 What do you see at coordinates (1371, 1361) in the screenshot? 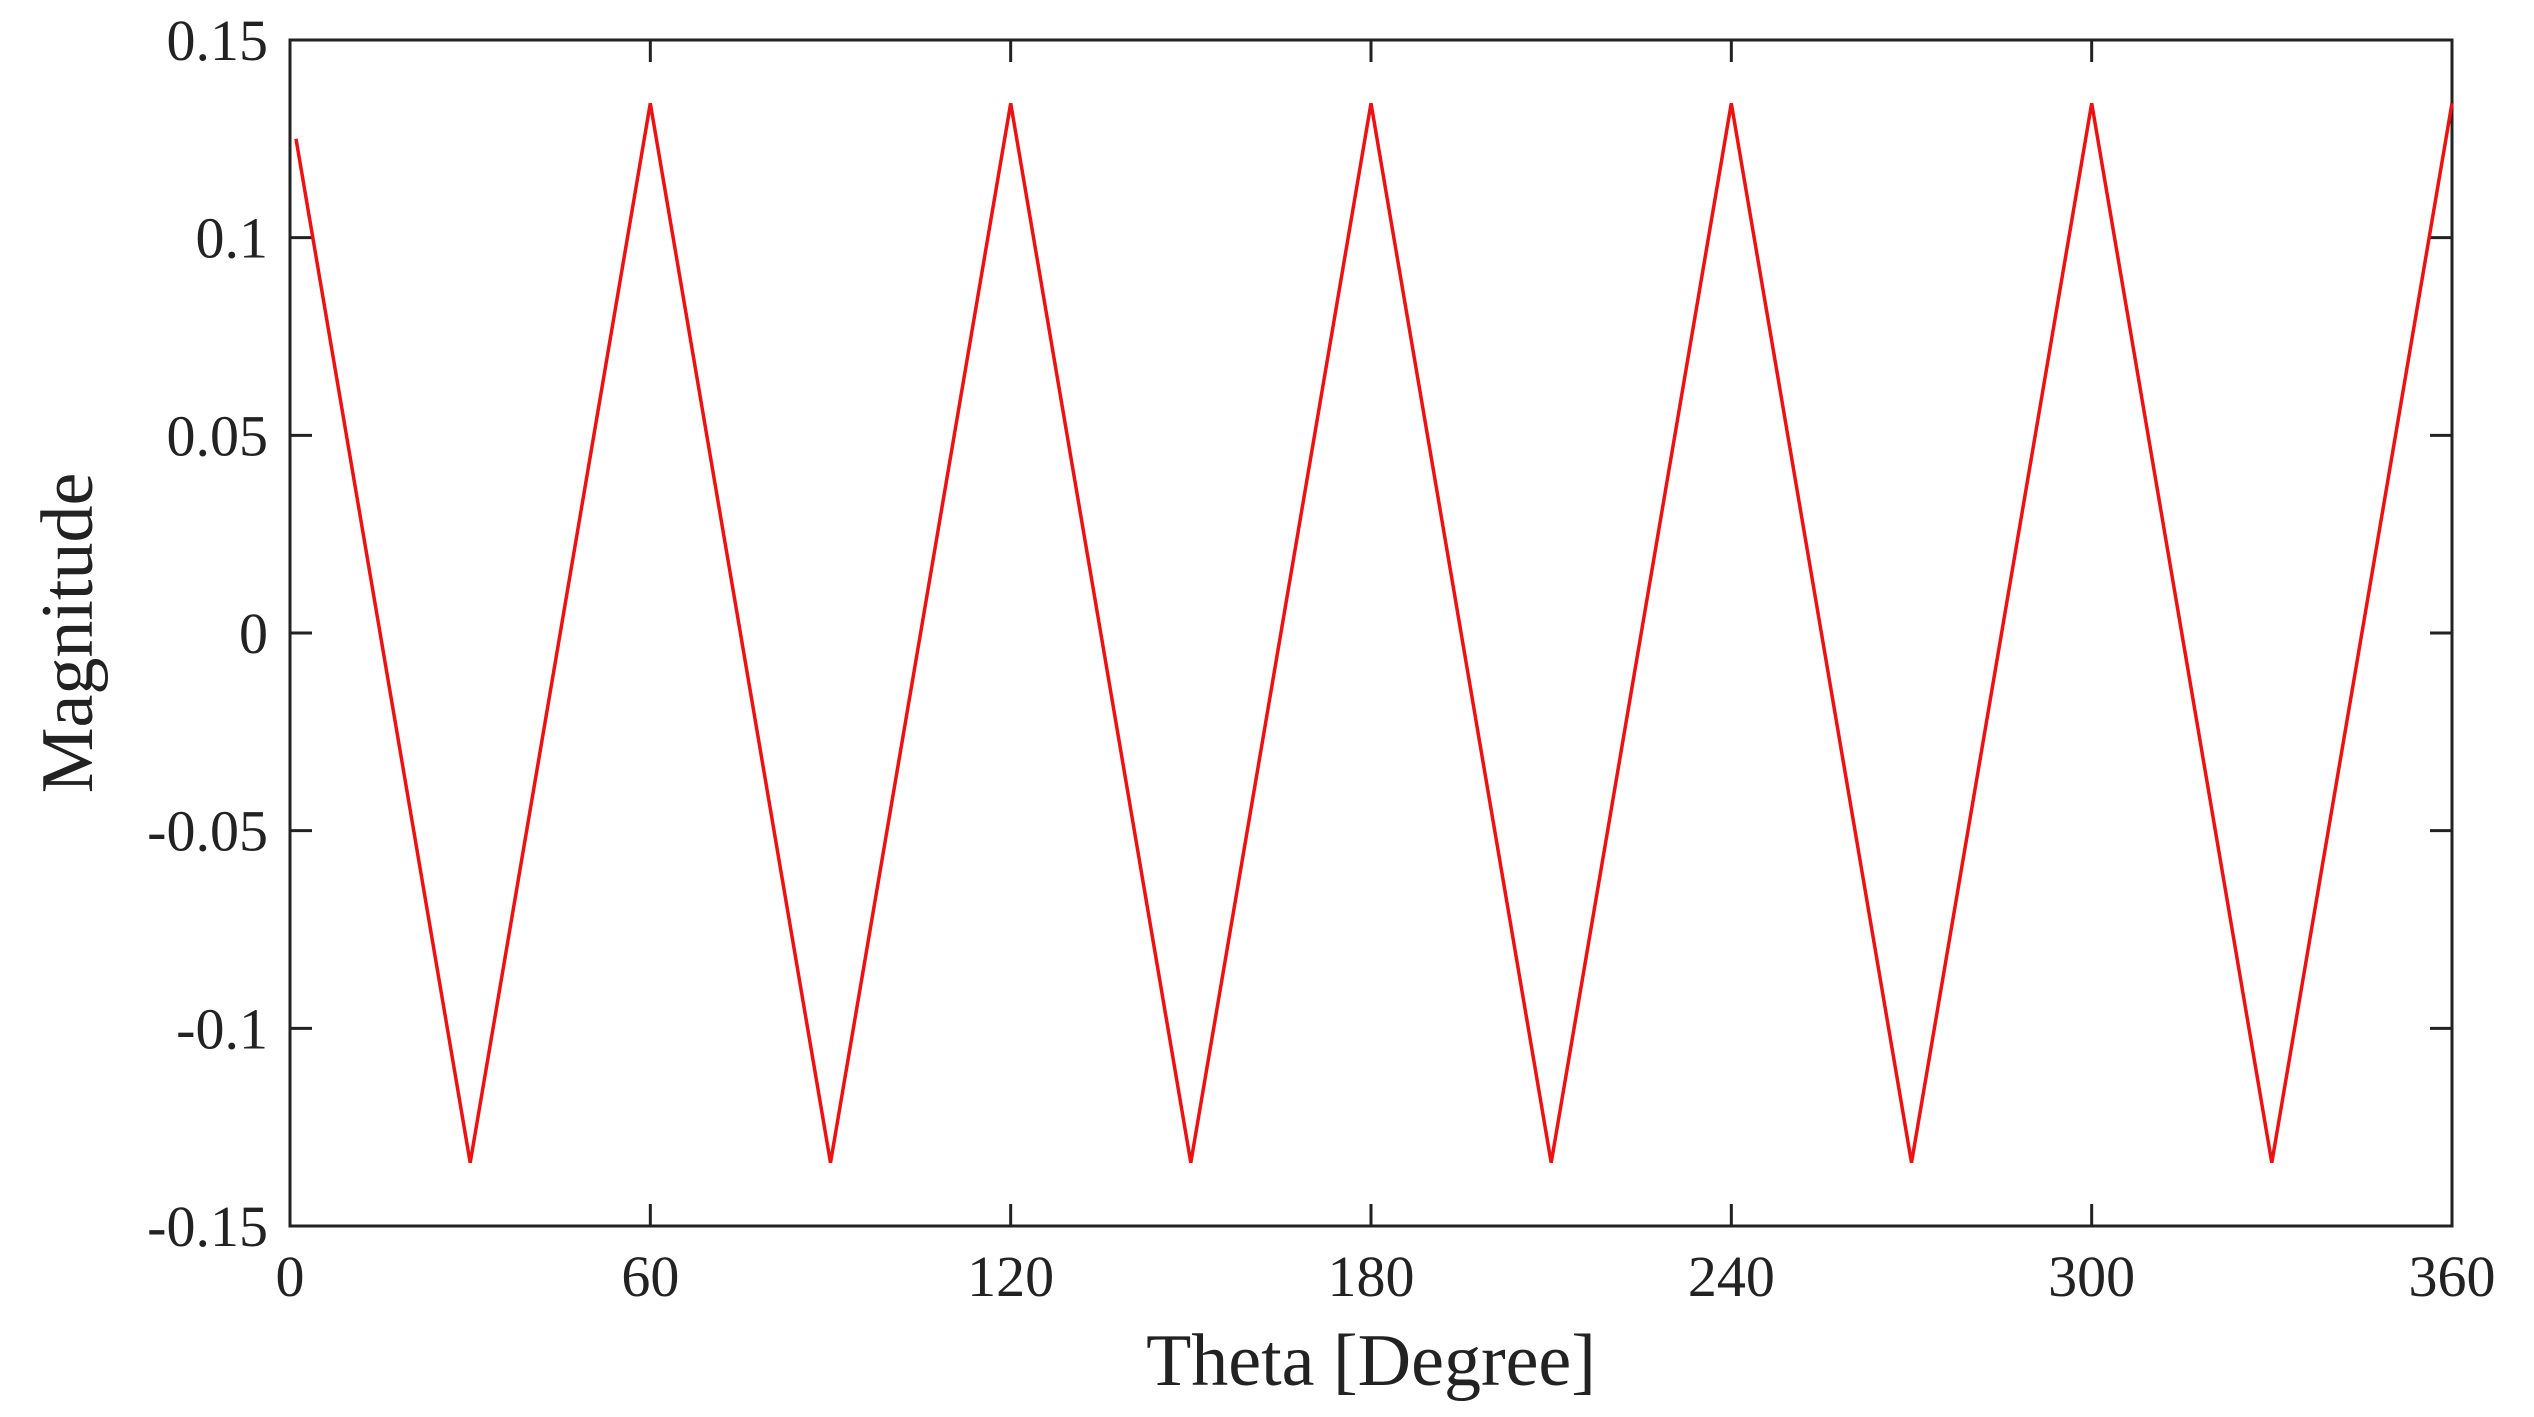
I see `x-axis-title: Theta [Degree]` at bounding box center [1371, 1361].